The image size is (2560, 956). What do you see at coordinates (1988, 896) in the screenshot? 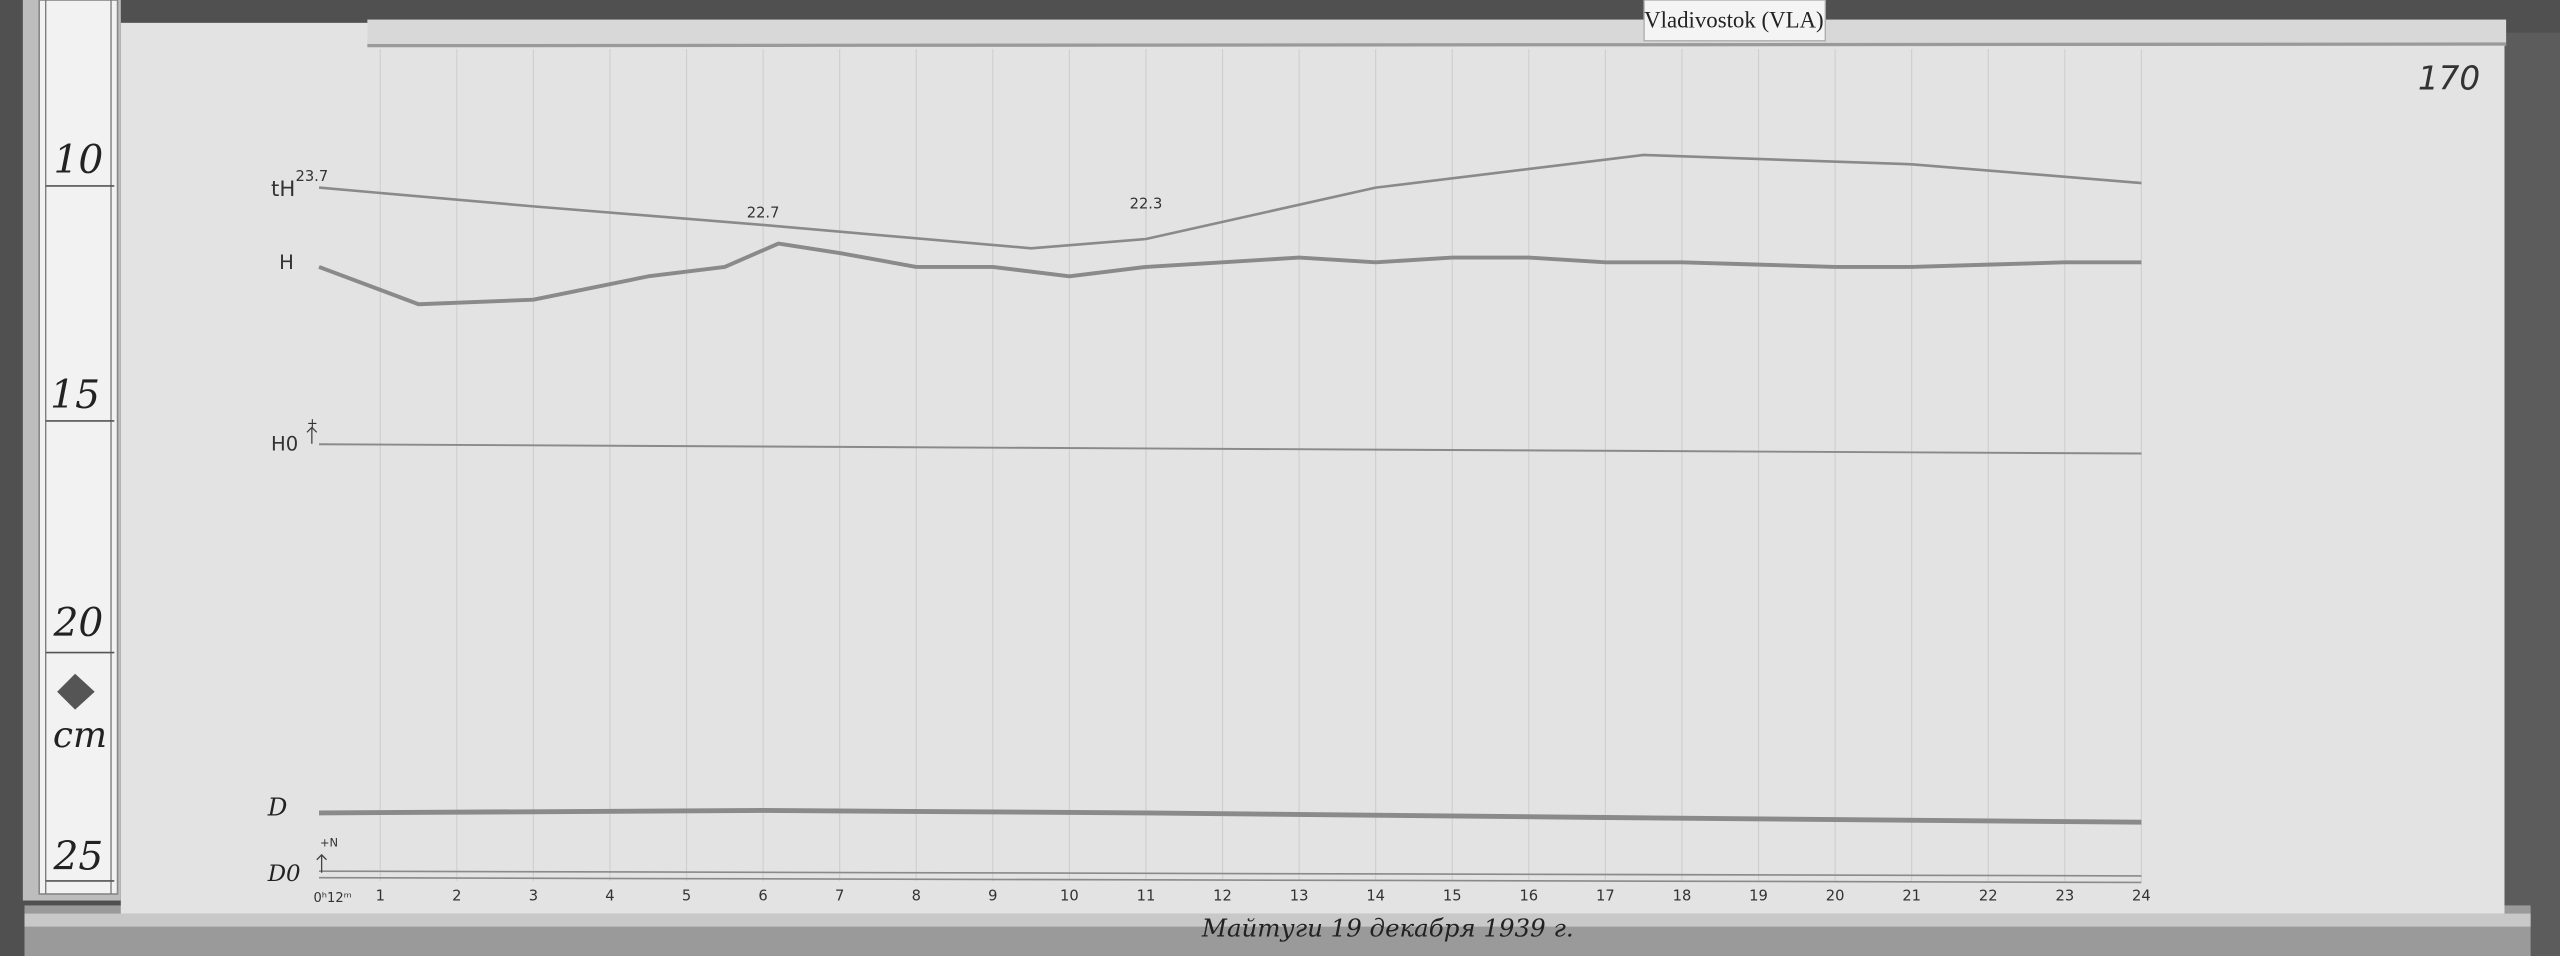
I see `x-tick-label: 22` at bounding box center [1988, 896].